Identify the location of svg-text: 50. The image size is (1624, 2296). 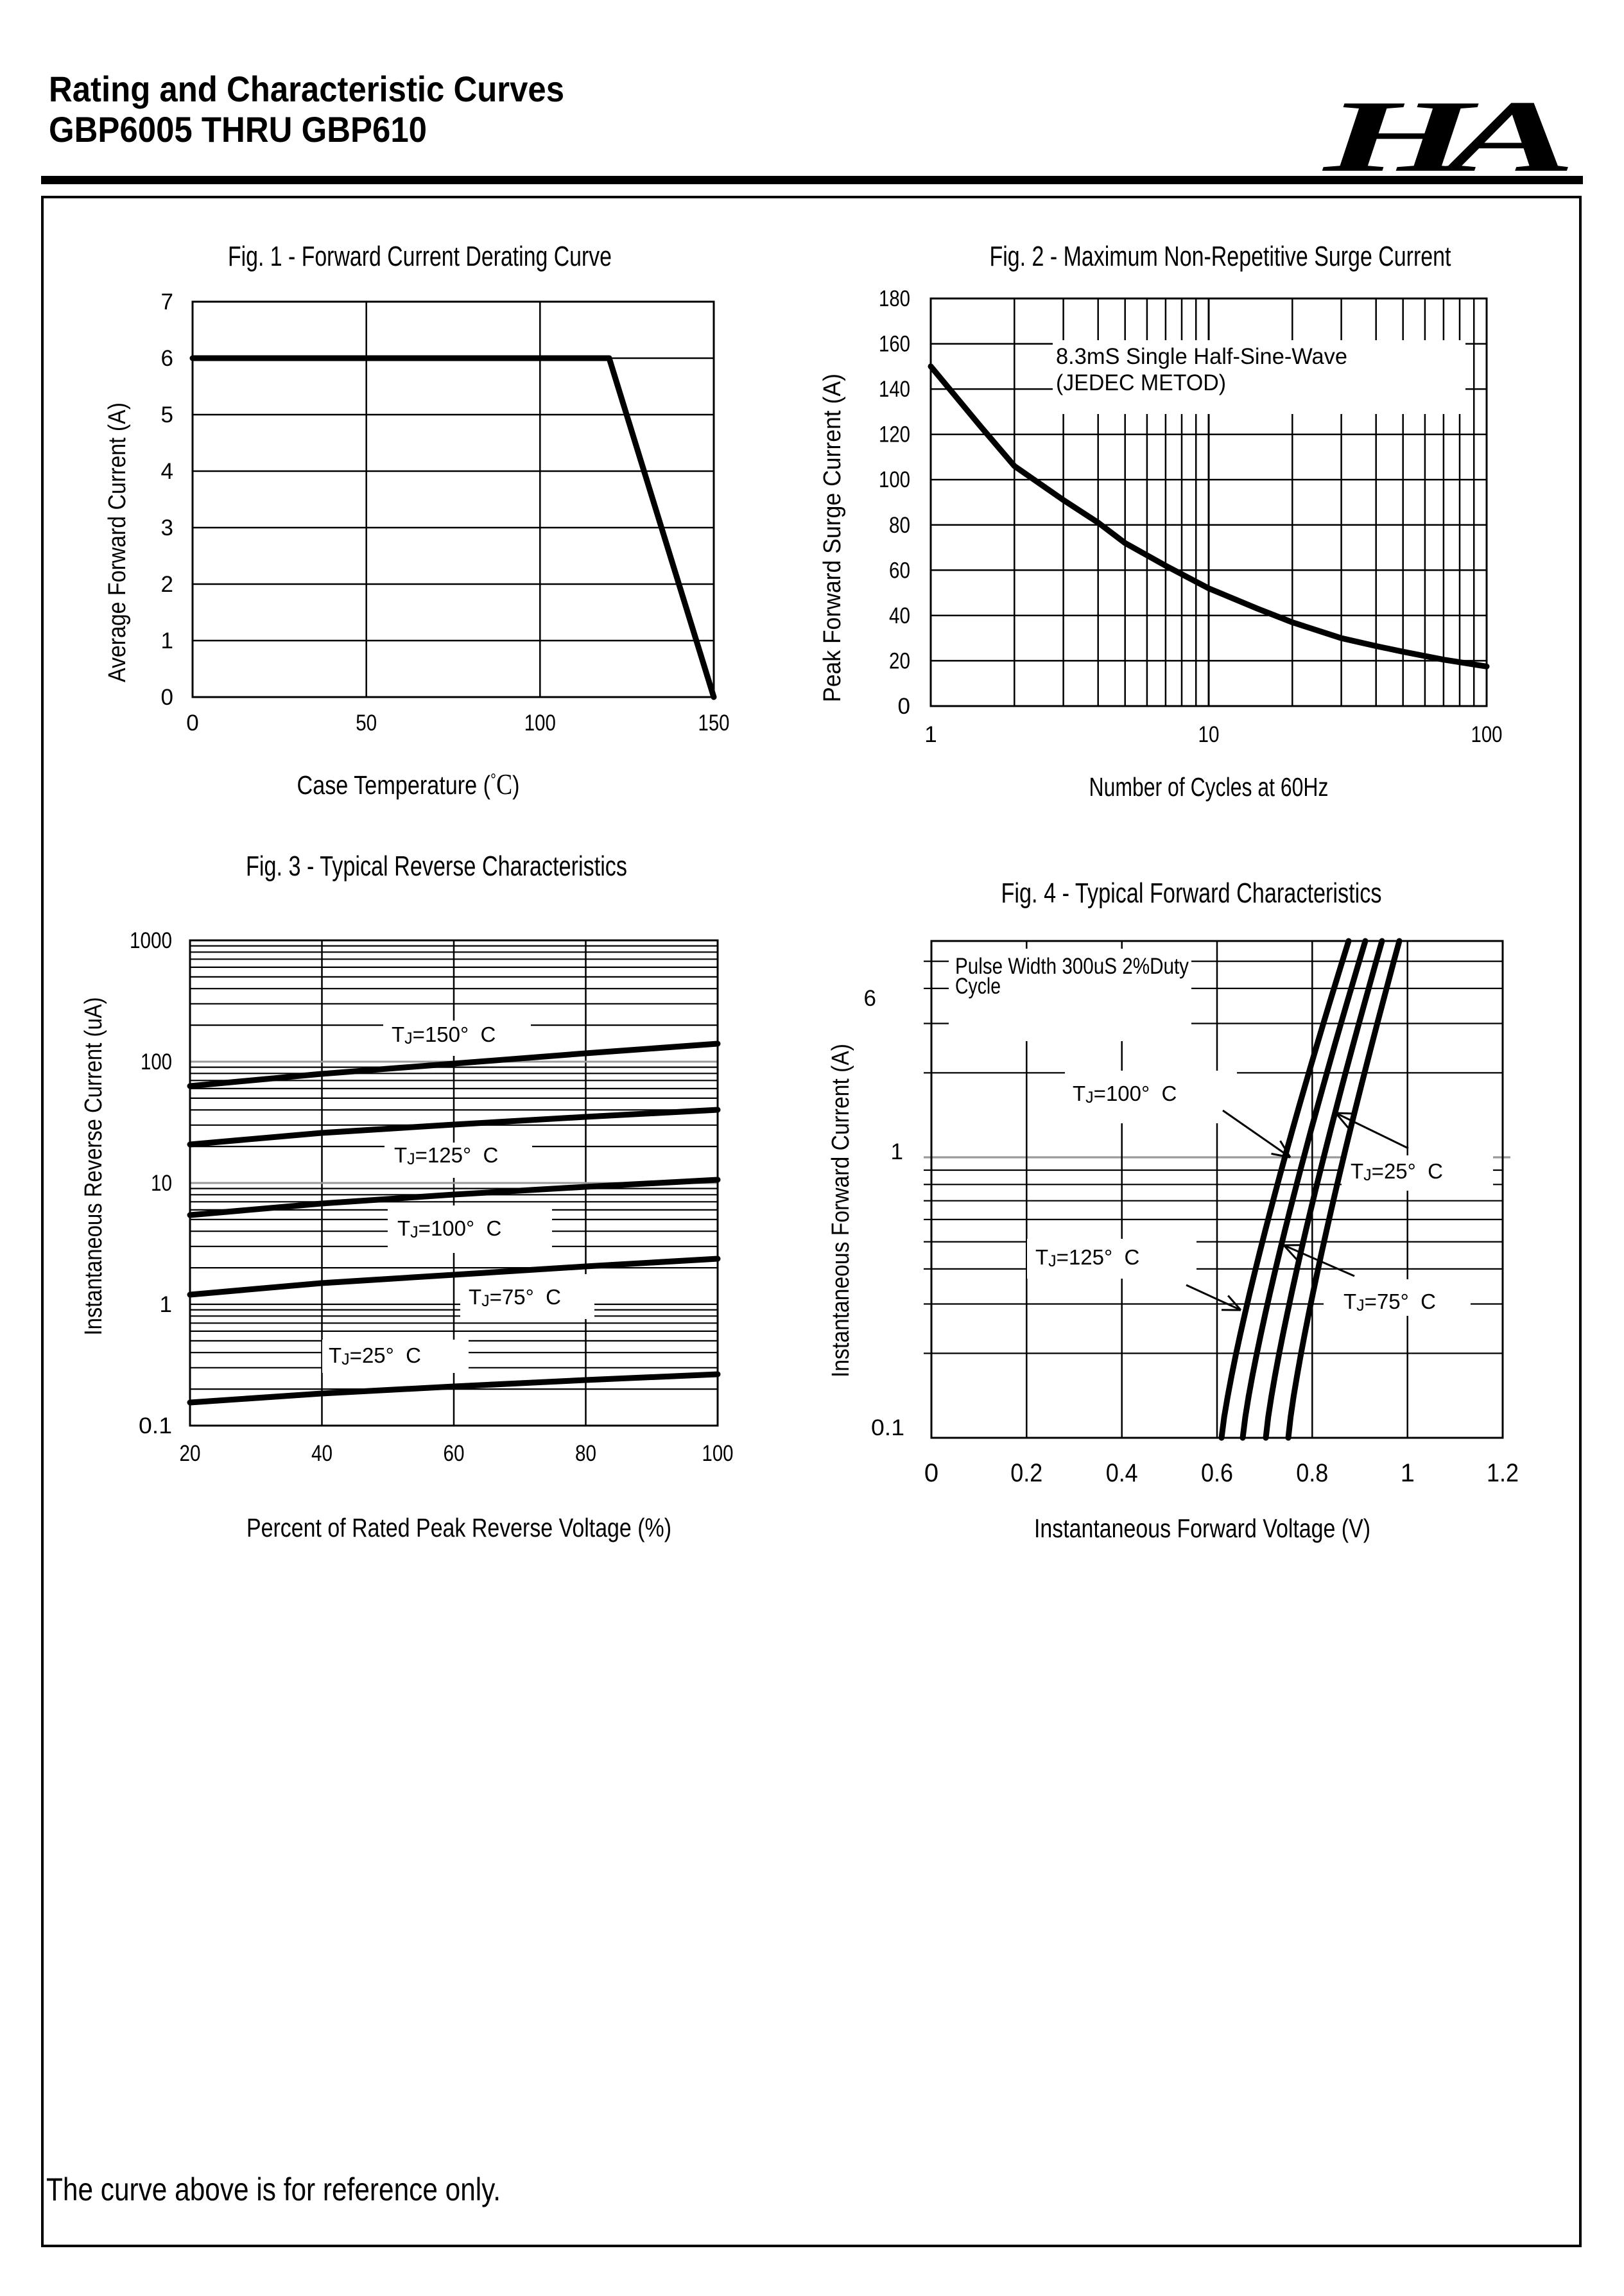
(366, 723).